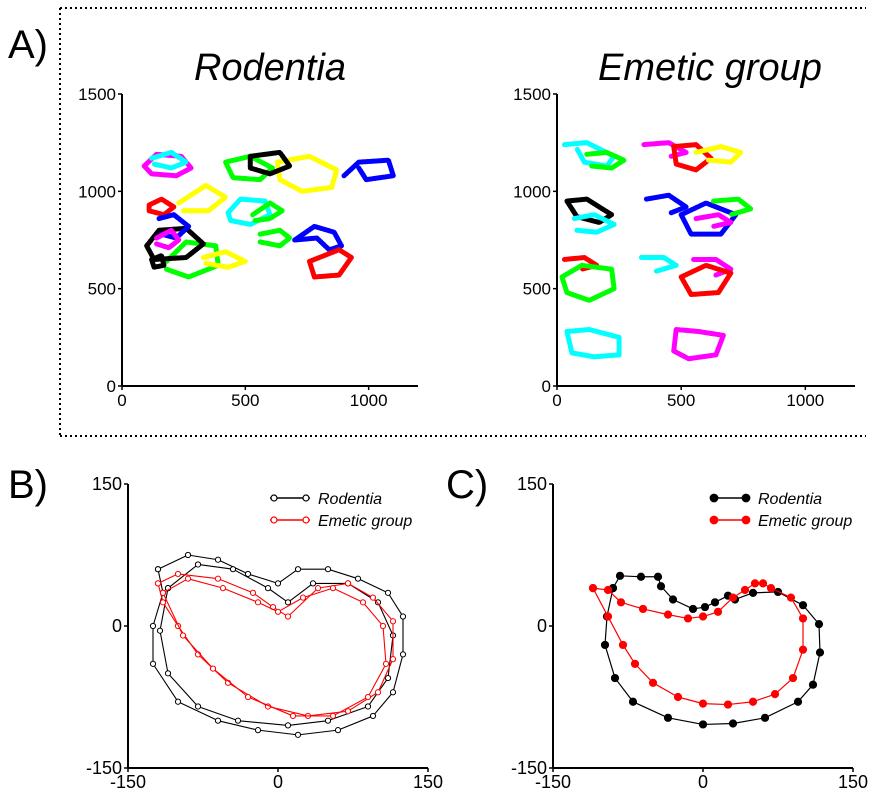  Describe the element at coordinates (97, 94) in the screenshot. I see `y-tick-label: 1500` at that location.